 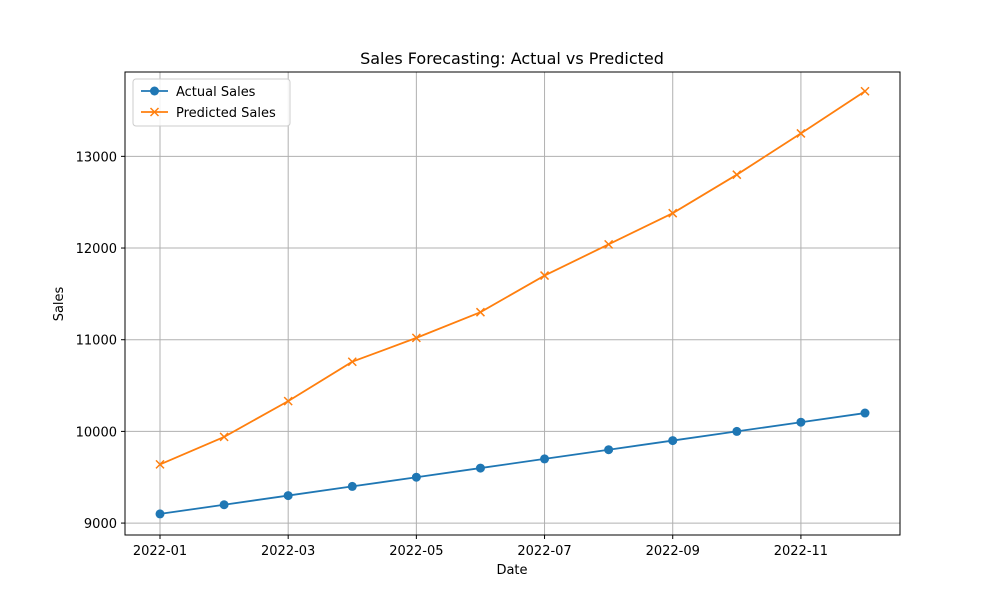 What do you see at coordinates (801, 551) in the screenshot?
I see `x-tick-label: 2022-11` at bounding box center [801, 551].